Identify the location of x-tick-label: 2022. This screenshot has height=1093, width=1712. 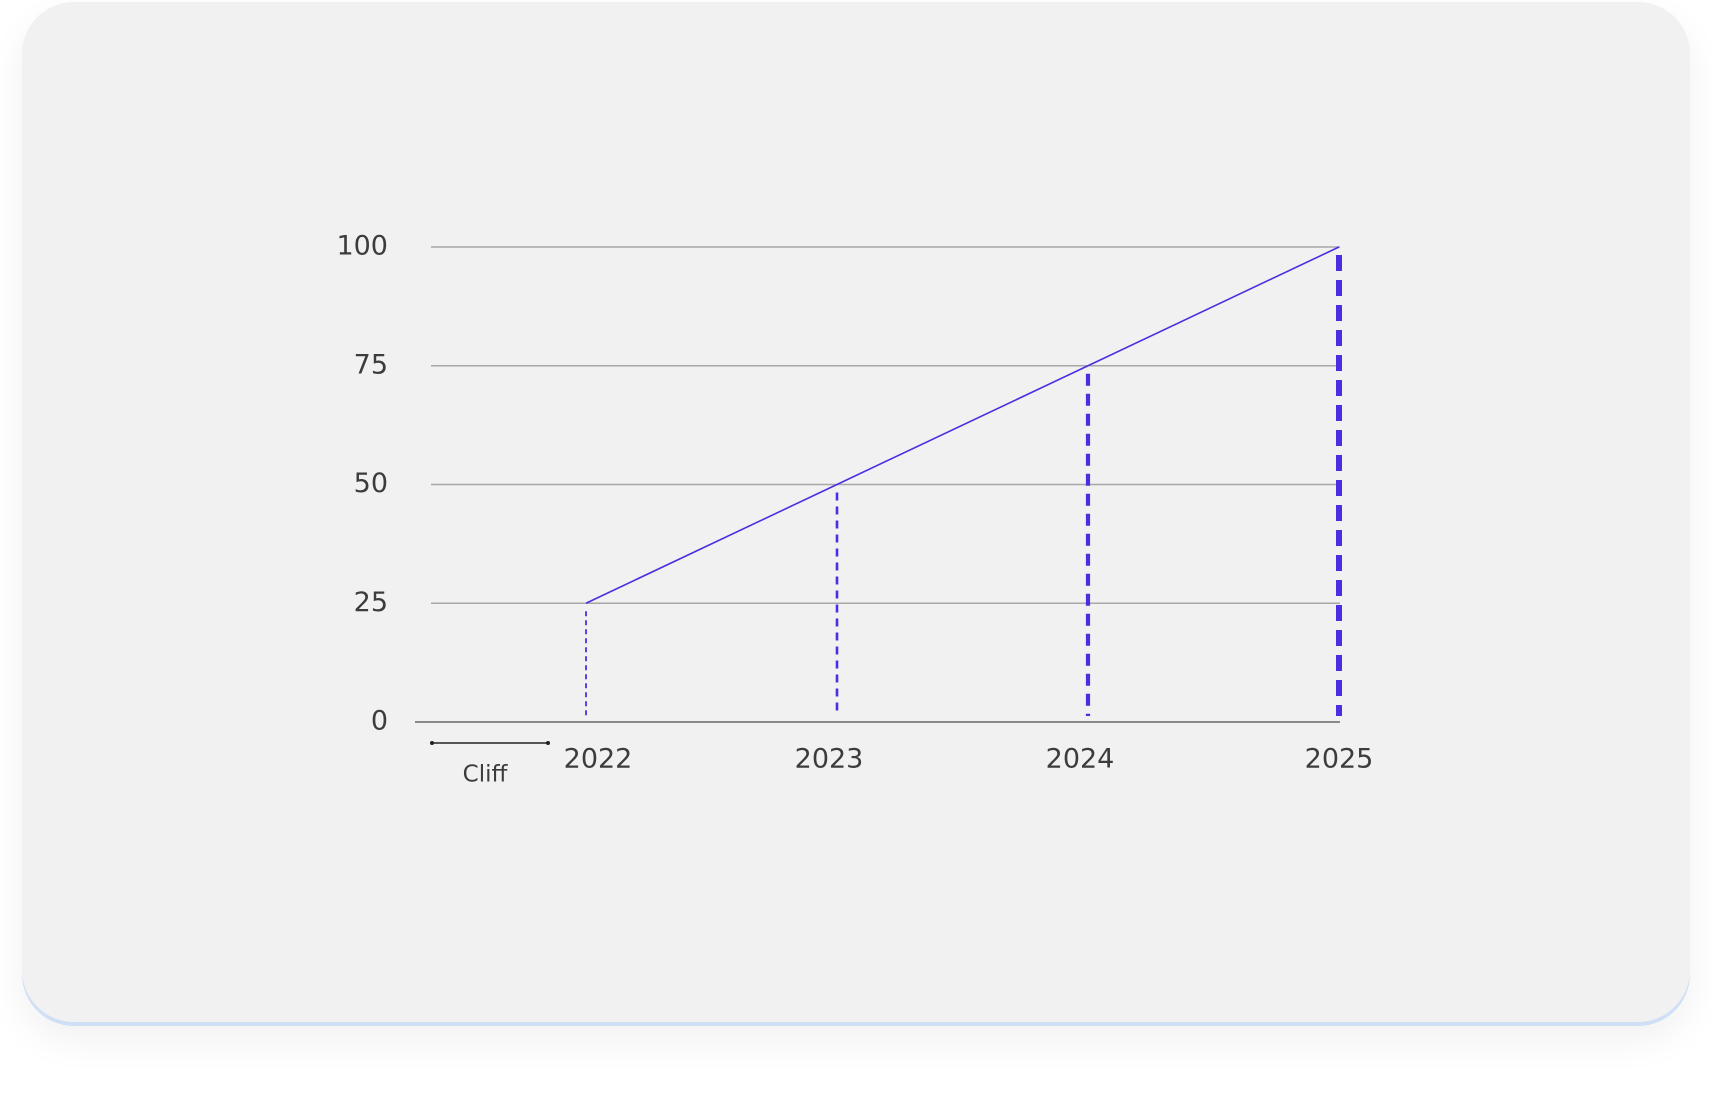
(598, 759).